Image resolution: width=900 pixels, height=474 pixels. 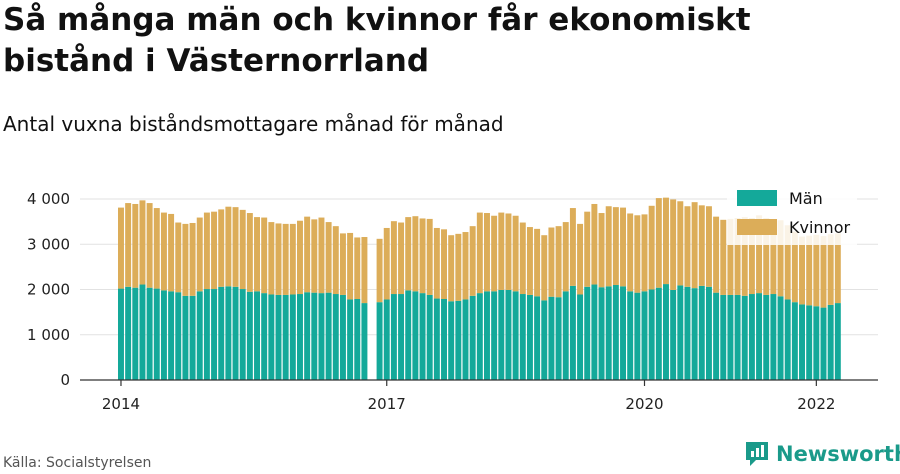 I want to click on brand-logo: Newsworthy, so click(x=822, y=454).